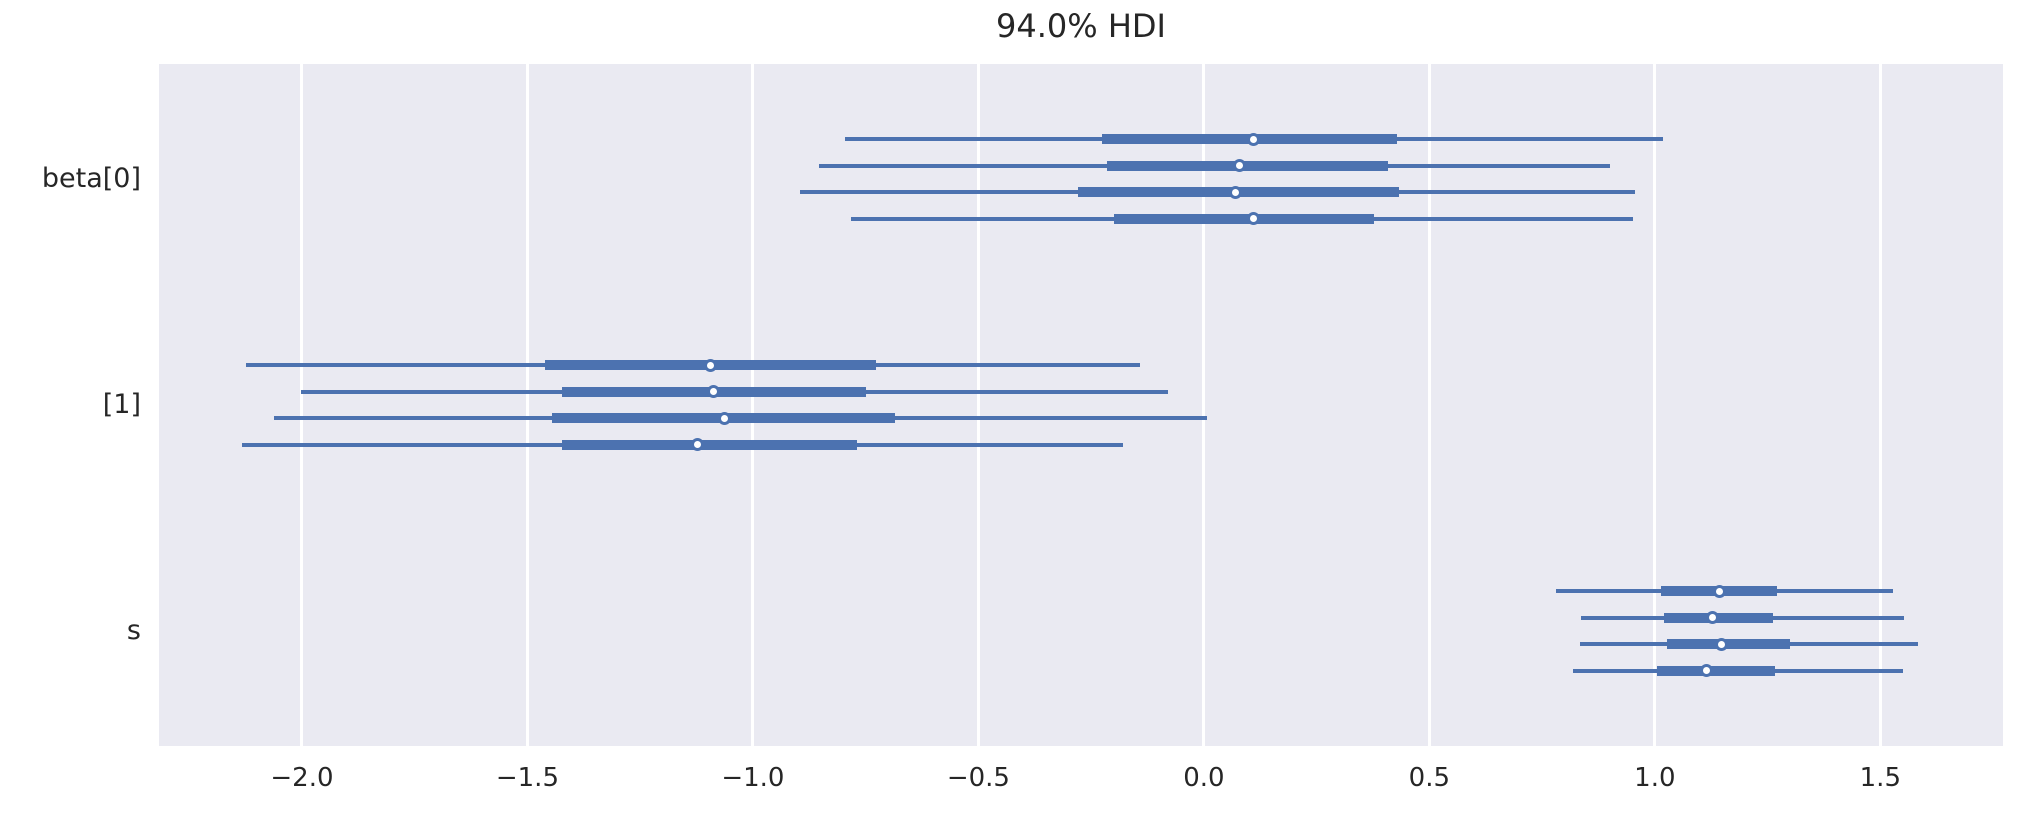 Image resolution: width=2023 pixels, height=823 pixels. What do you see at coordinates (1429, 778) in the screenshot?
I see `xtick-label: 0.5` at bounding box center [1429, 778].